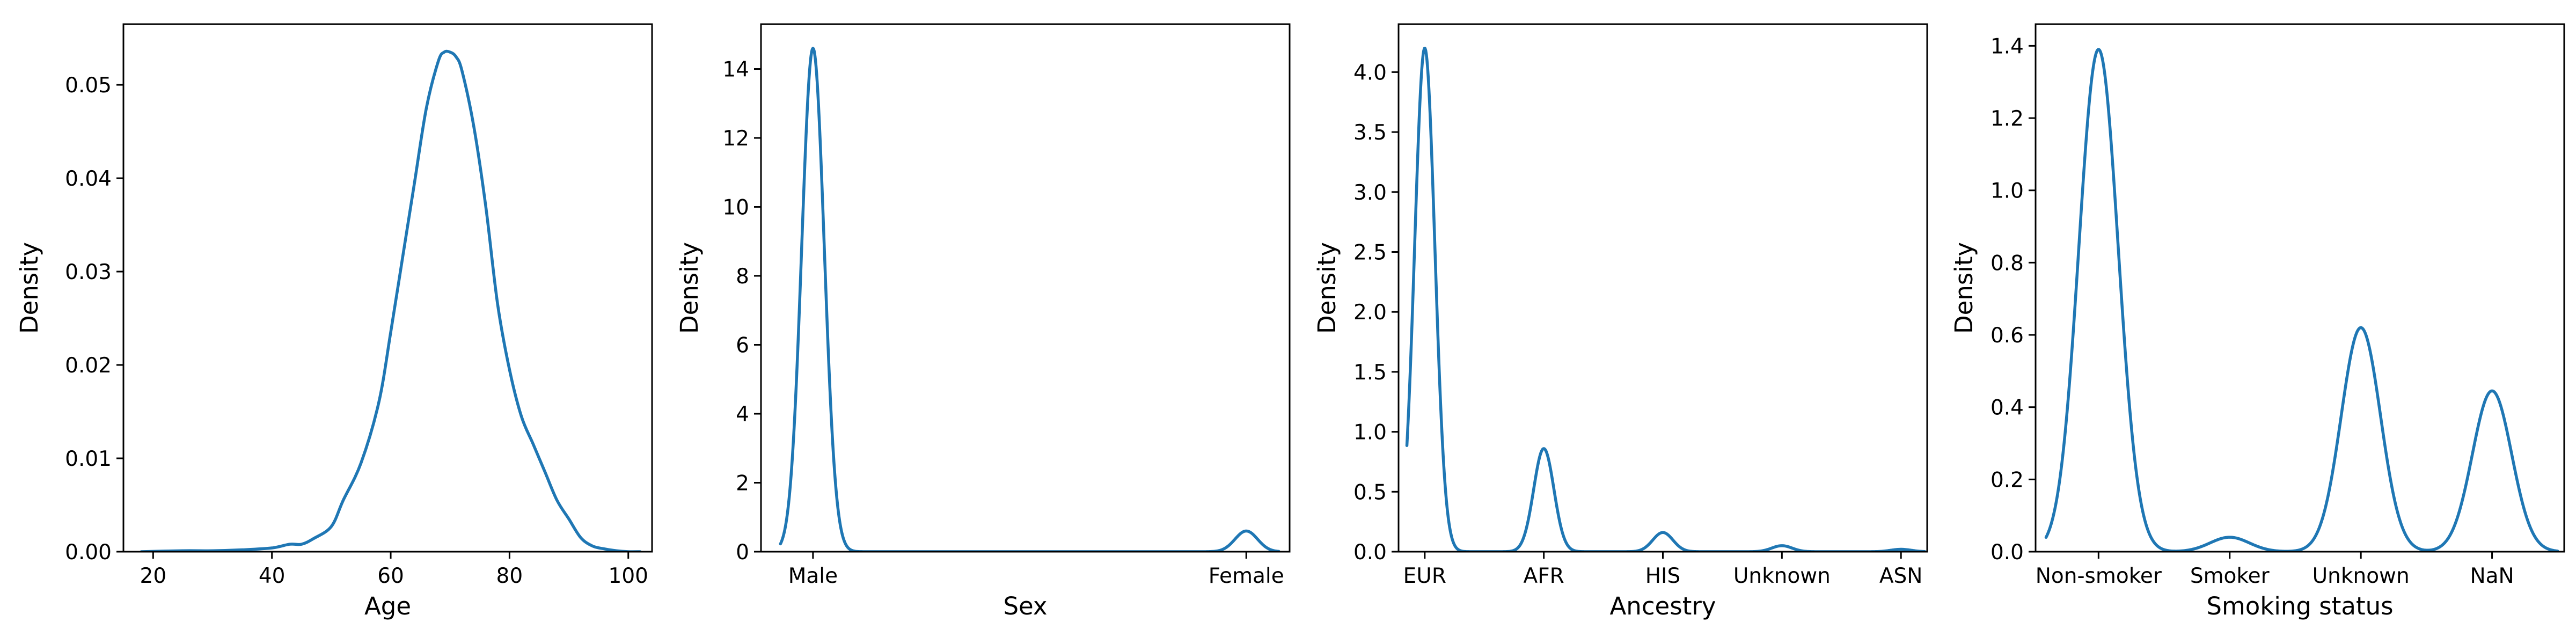  What do you see at coordinates (1370, 252) in the screenshot?
I see `y-tick-label: 2.5` at bounding box center [1370, 252].